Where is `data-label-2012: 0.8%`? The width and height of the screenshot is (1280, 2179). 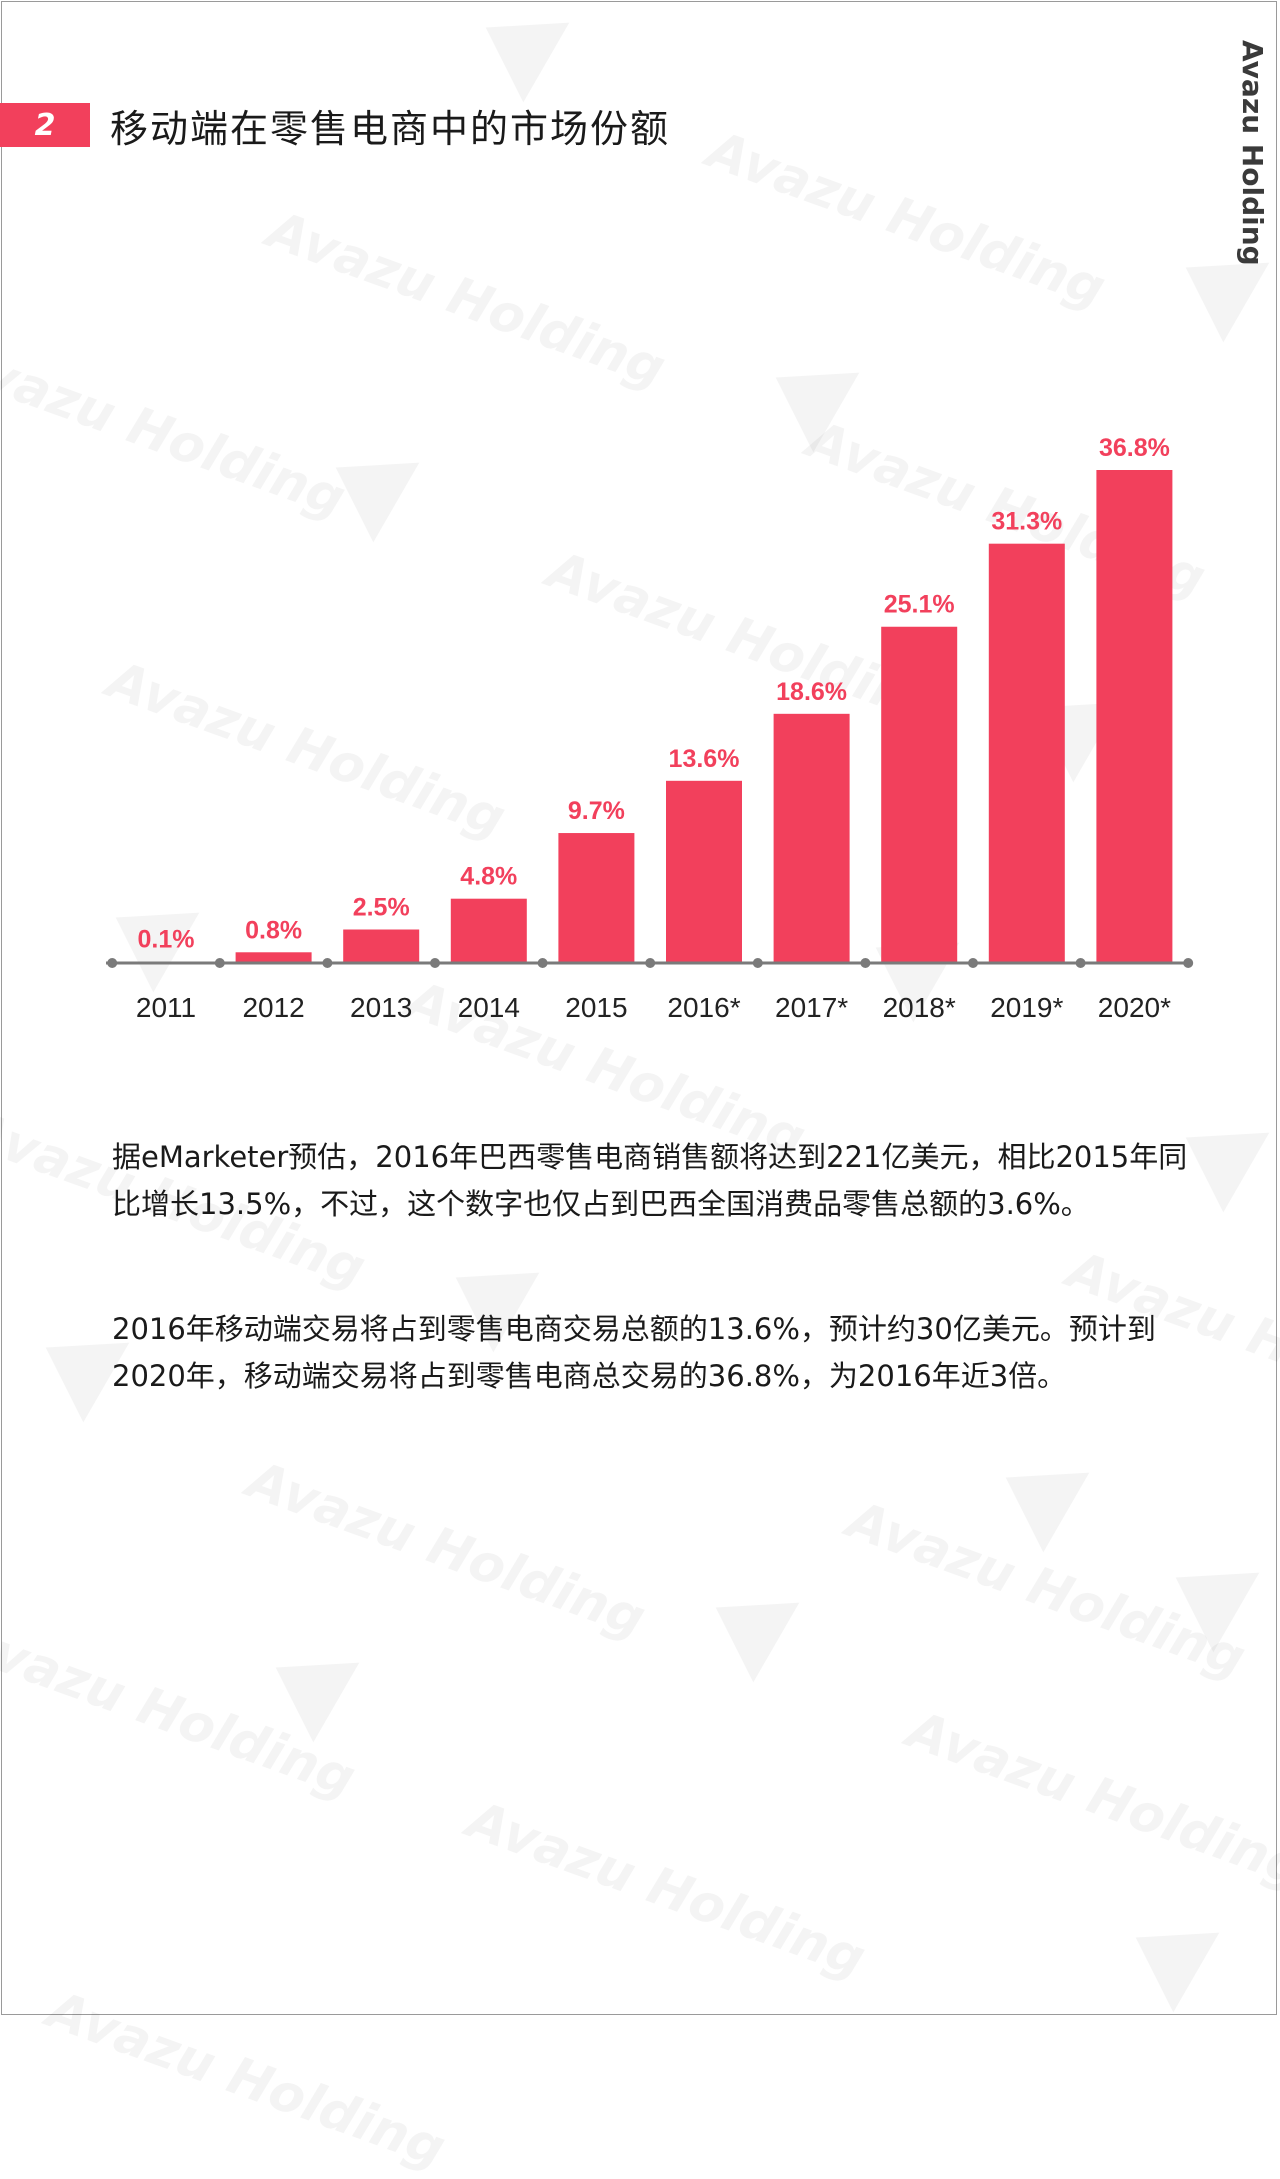 data-label-2012: 0.8% is located at coordinates (273, 930).